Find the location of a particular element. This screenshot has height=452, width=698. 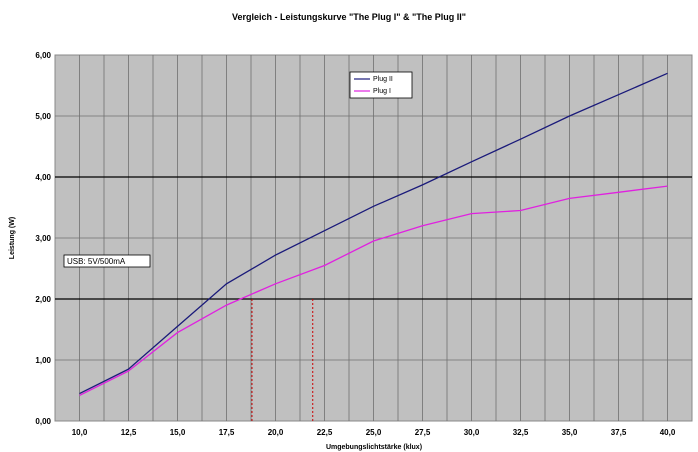

vertical-markers is located at coordinates (282, 360).